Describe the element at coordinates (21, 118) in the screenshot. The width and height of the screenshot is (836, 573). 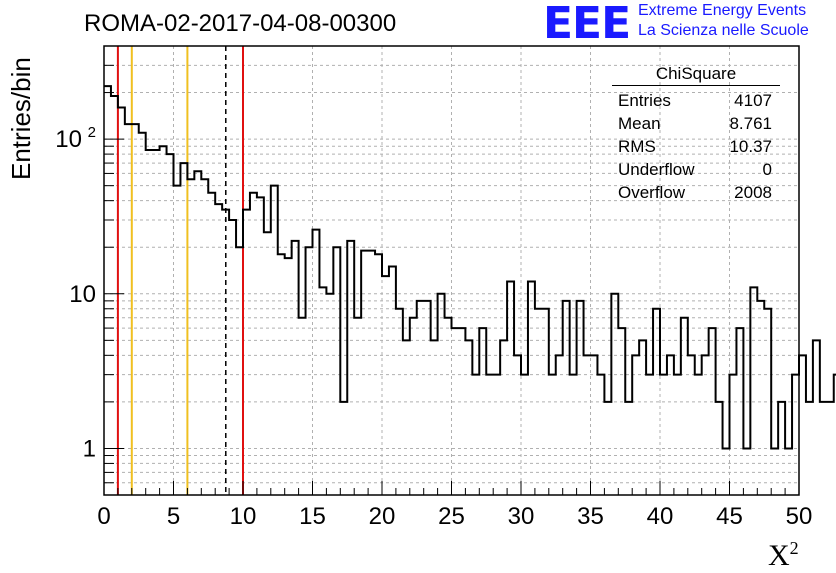
I see `y-axis-label: Entries/bin` at that location.